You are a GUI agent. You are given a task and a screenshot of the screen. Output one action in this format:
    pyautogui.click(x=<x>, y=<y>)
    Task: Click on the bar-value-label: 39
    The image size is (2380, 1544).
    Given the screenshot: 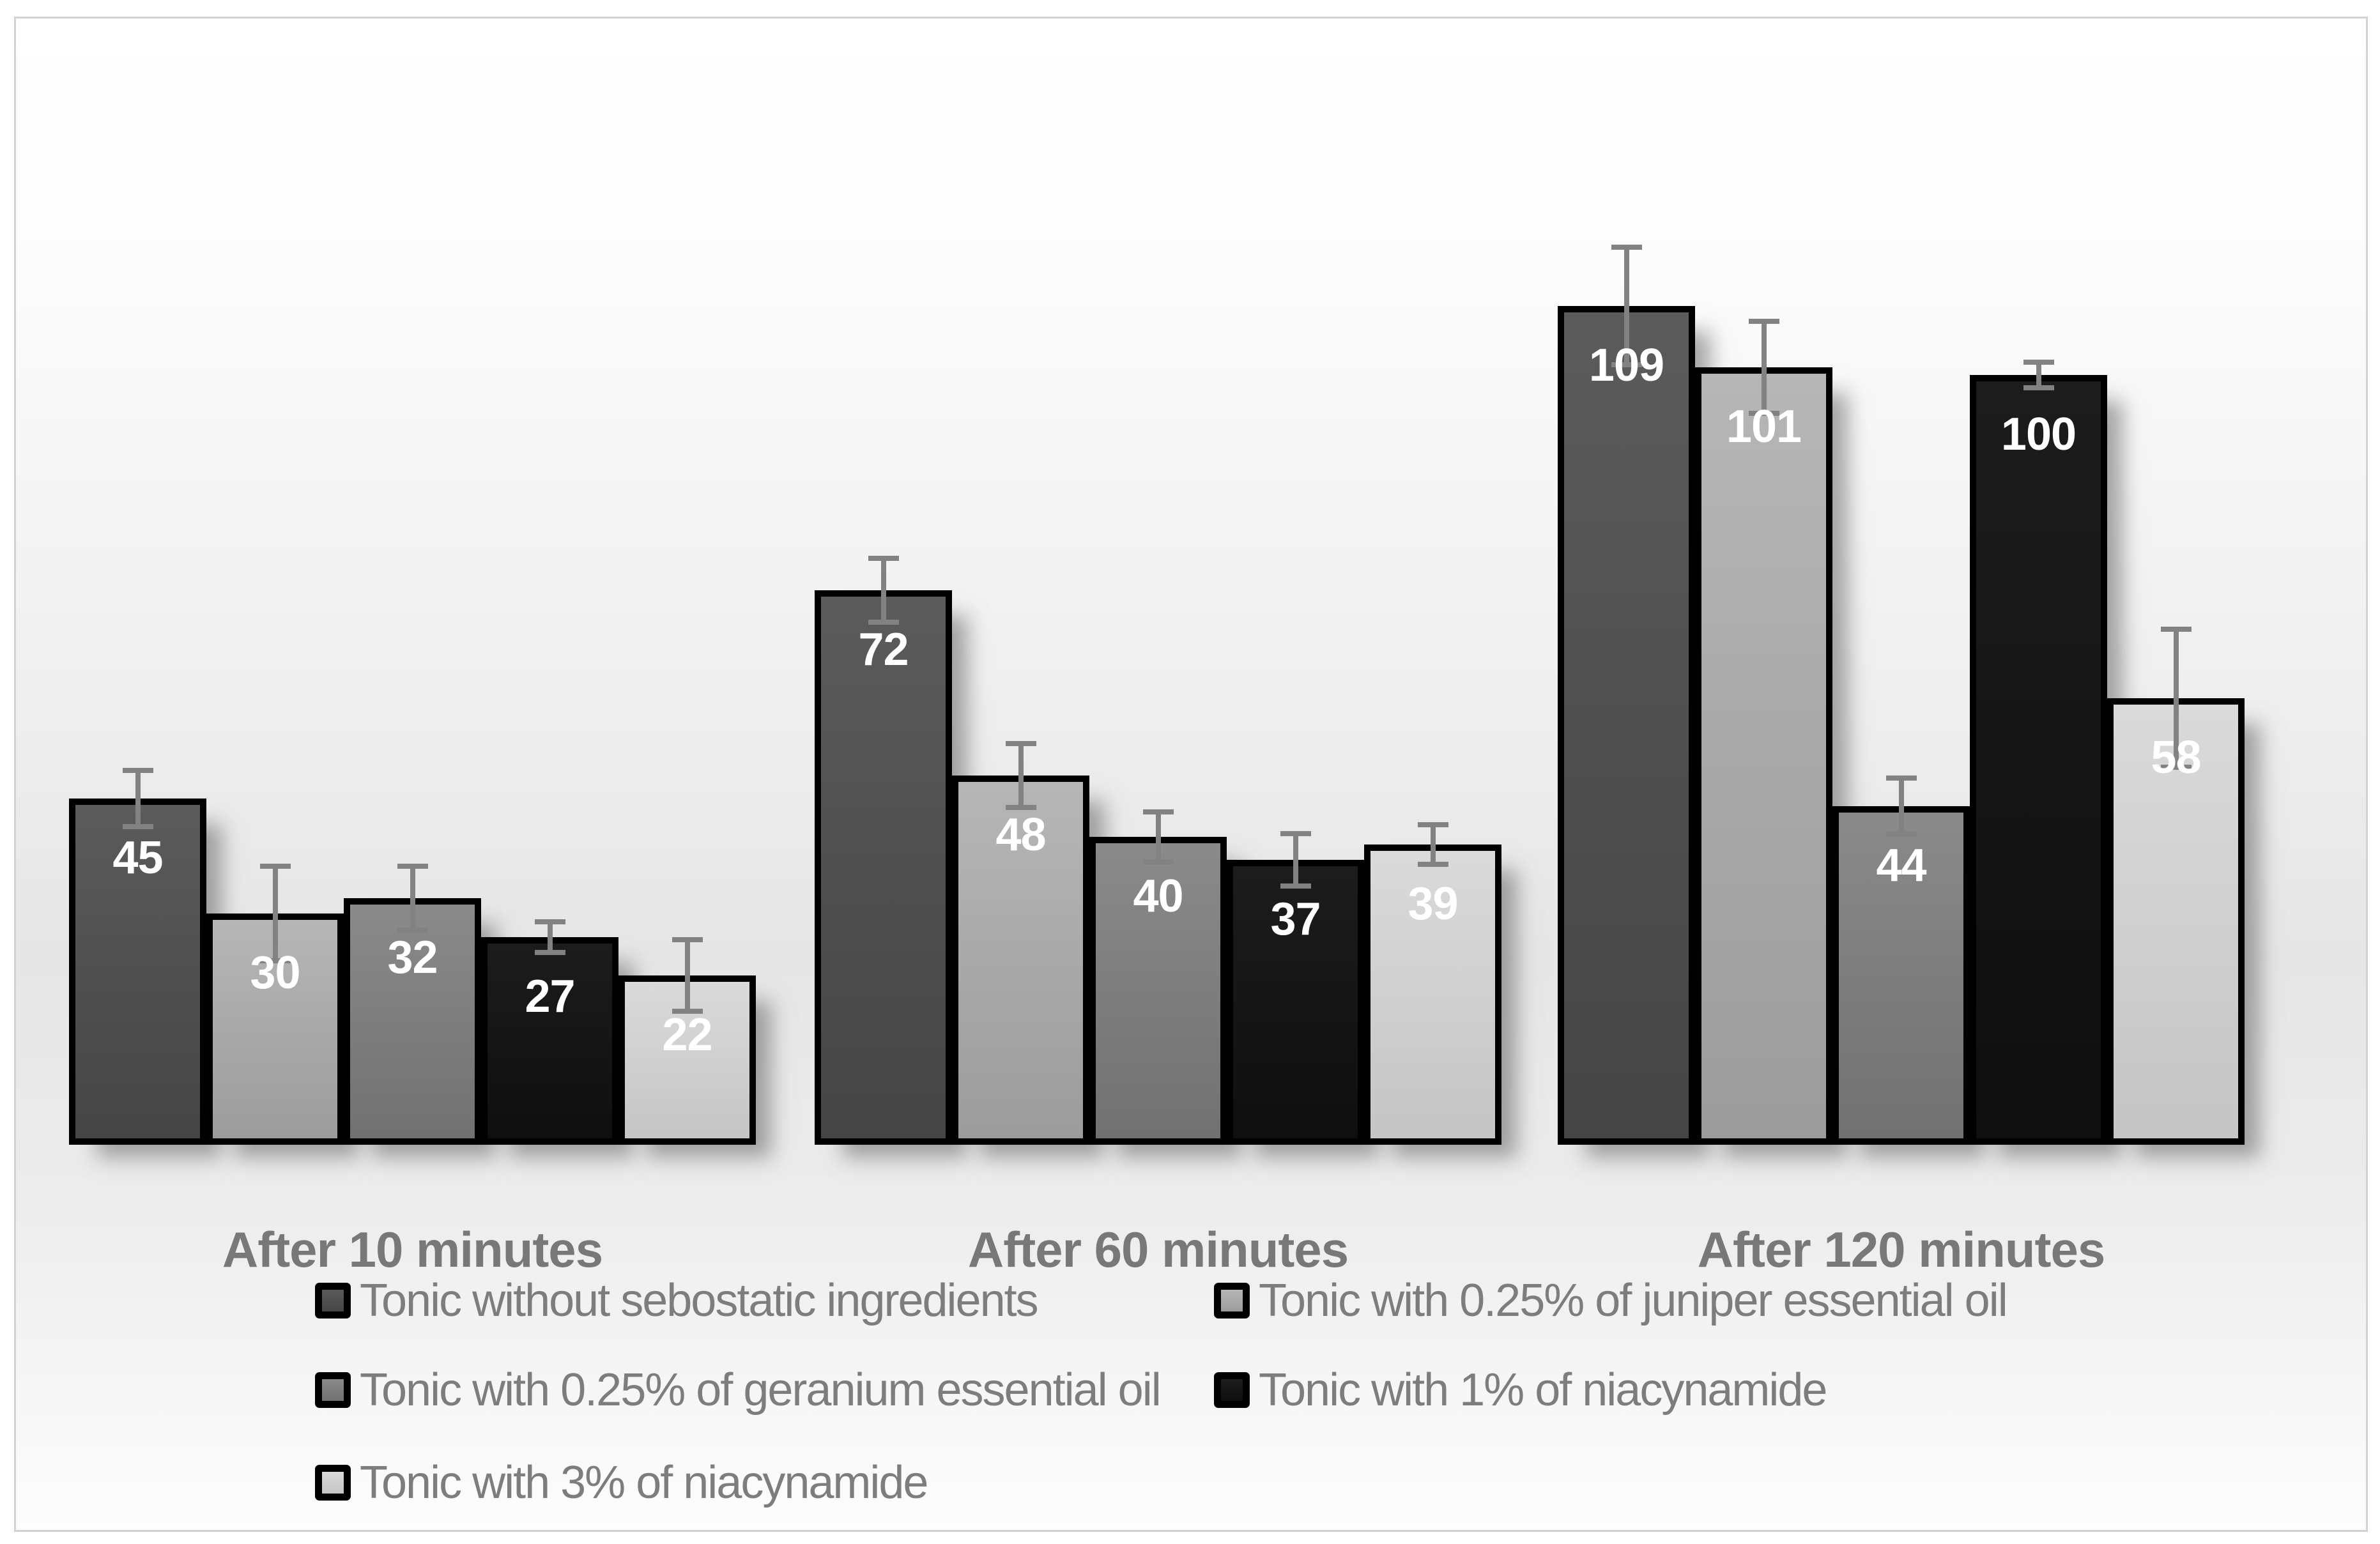 What is the action you would take?
    pyautogui.click(x=1433, y=903)
    